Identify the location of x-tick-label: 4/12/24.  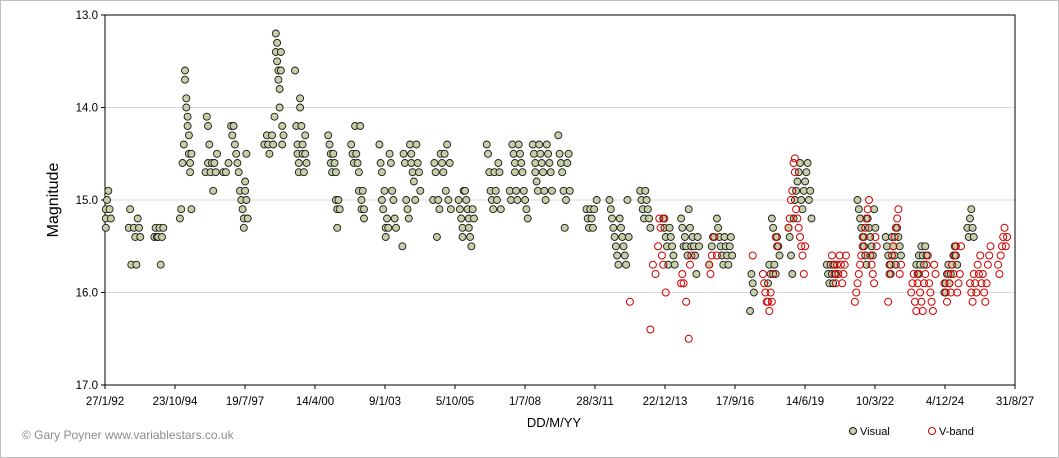
(945, 402).